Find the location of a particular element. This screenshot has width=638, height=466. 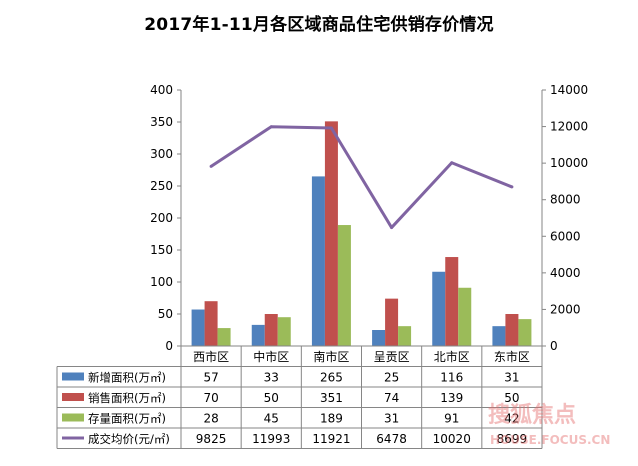

data-label: 33 is located at coordinates (271, 378).